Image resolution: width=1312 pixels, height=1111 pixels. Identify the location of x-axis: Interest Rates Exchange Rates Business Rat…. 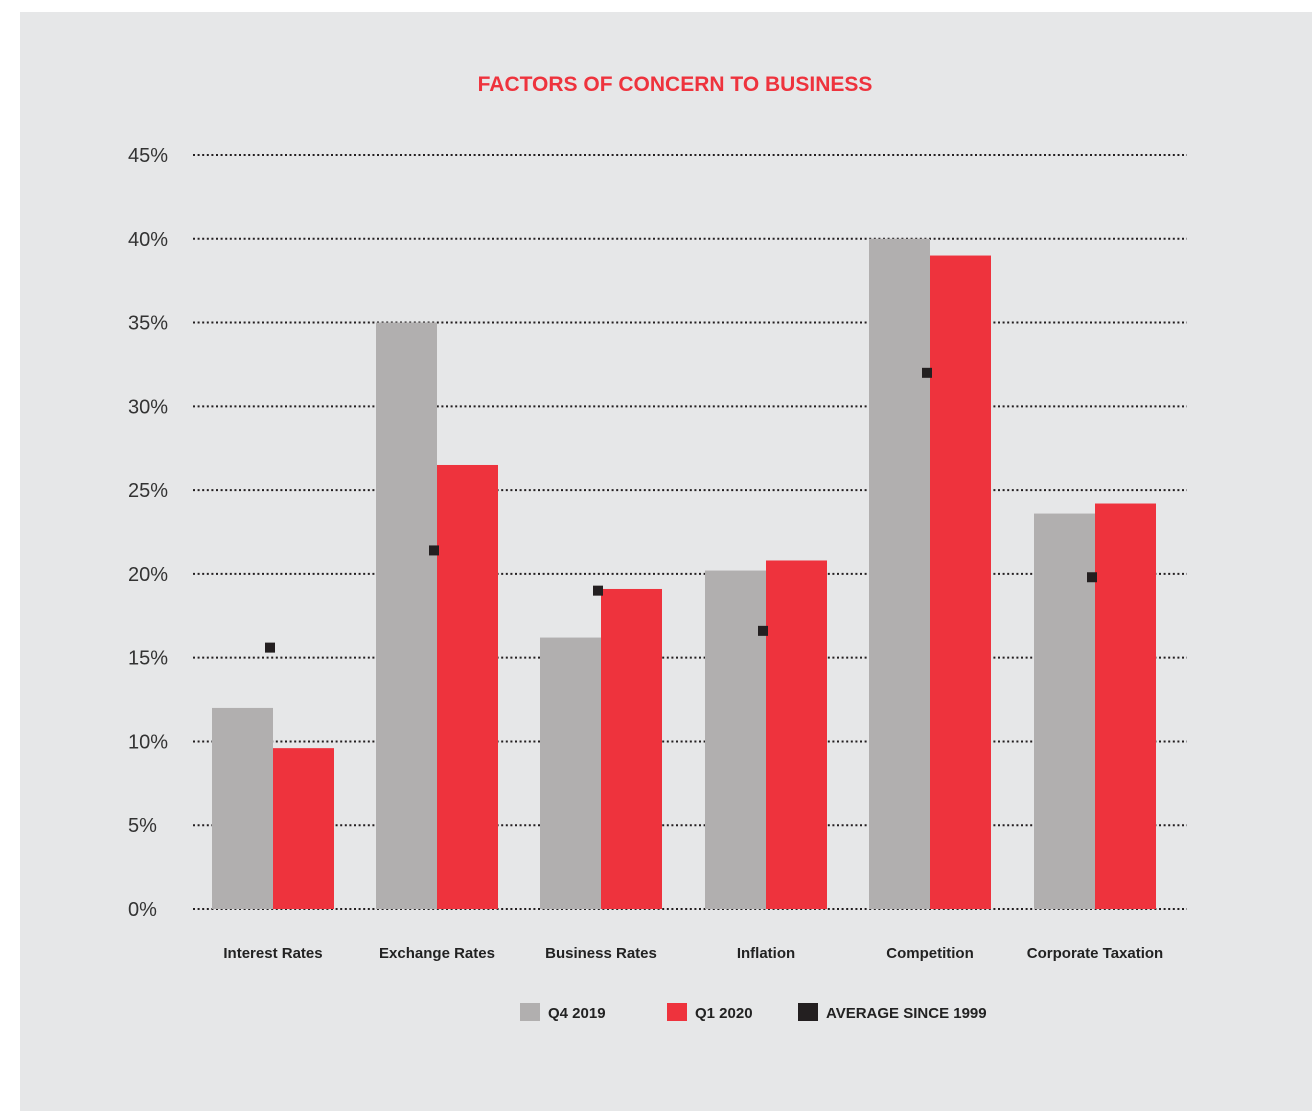
(693, 953).